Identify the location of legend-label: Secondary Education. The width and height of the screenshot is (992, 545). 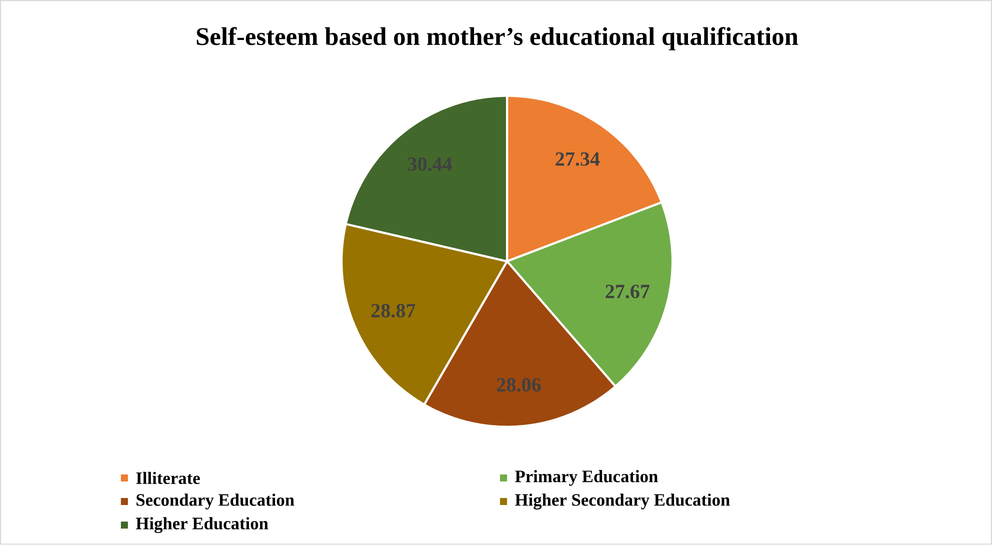
(215, 502).